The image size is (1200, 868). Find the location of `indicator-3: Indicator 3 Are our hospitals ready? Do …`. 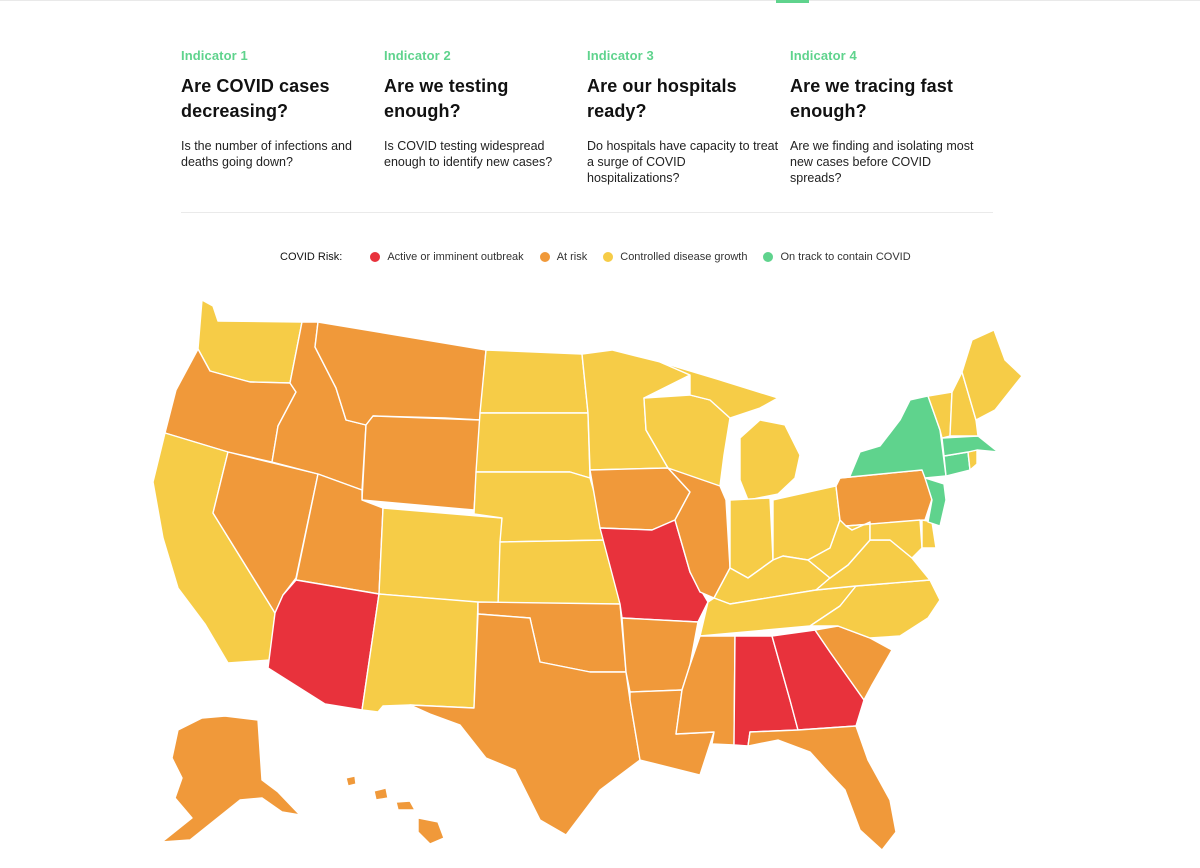

indicator-3: Indicator 3 Are our hospitals ready? Do … is located at coordinates (688, 117).